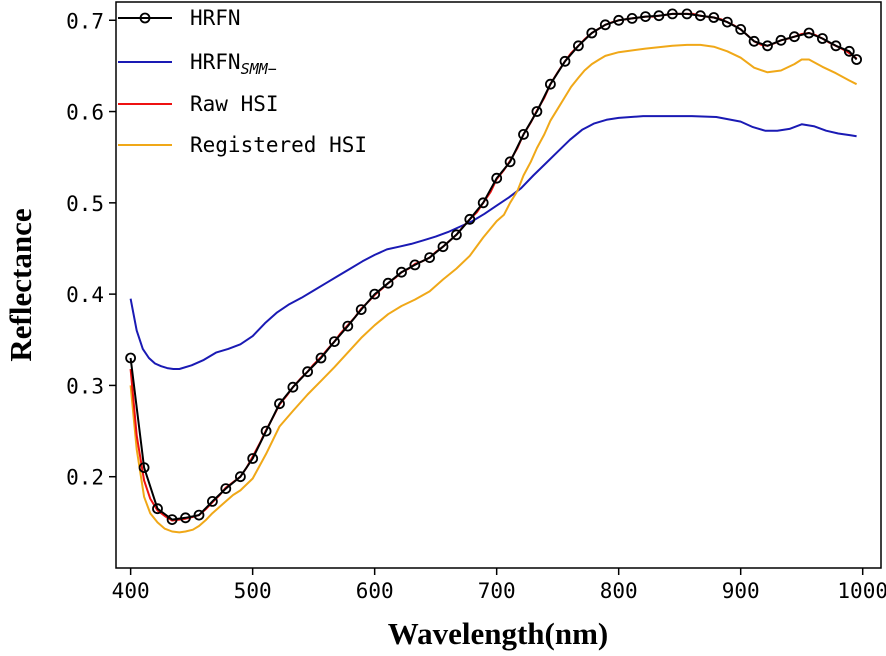 This screenshot has height=656, width=886. Describe the element at coordinates (234, 104) in the screenshot. I see `legend-label-raw-hsi: Raw HSI` at that location.